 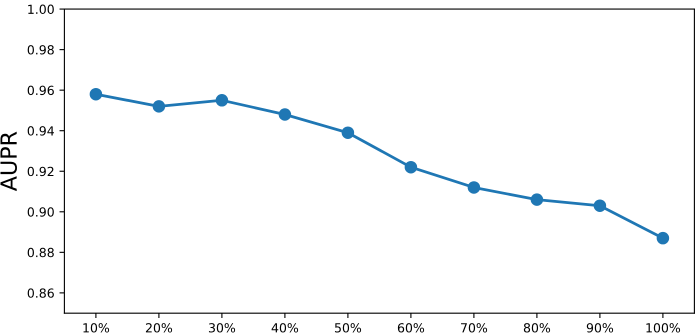 I want to click on x-tick-label: 90%, so click(x=600, y=328).